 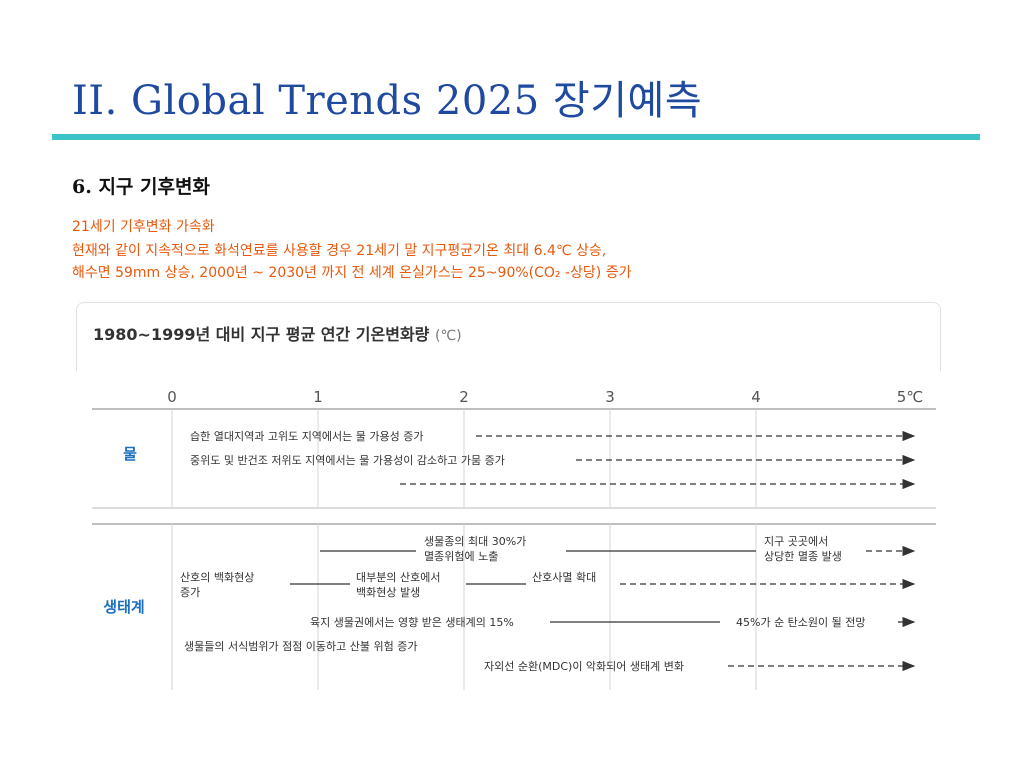 What do you see at coordinates (347, 460) in the screenshot?
I see `water-row-2-label: 중위도 및 반건조 저위도 지역에서는 물 가용성이 감소하고 가뭄 증가` at bounding box center [347, 460].